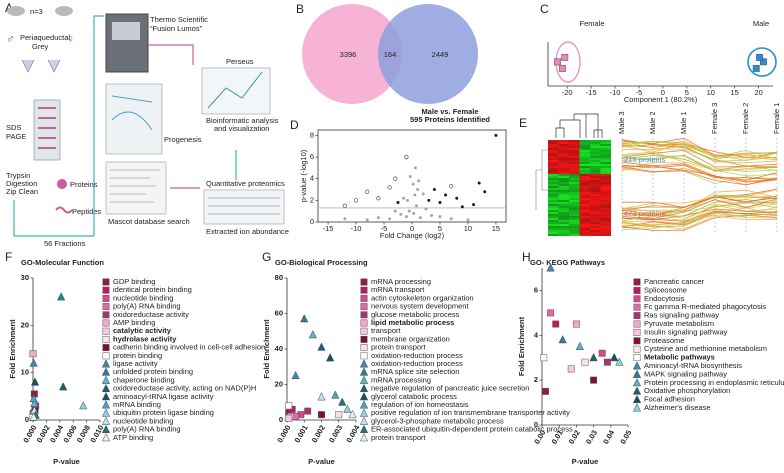  I want to click on y-tick-label: 4, so click(536, 334).